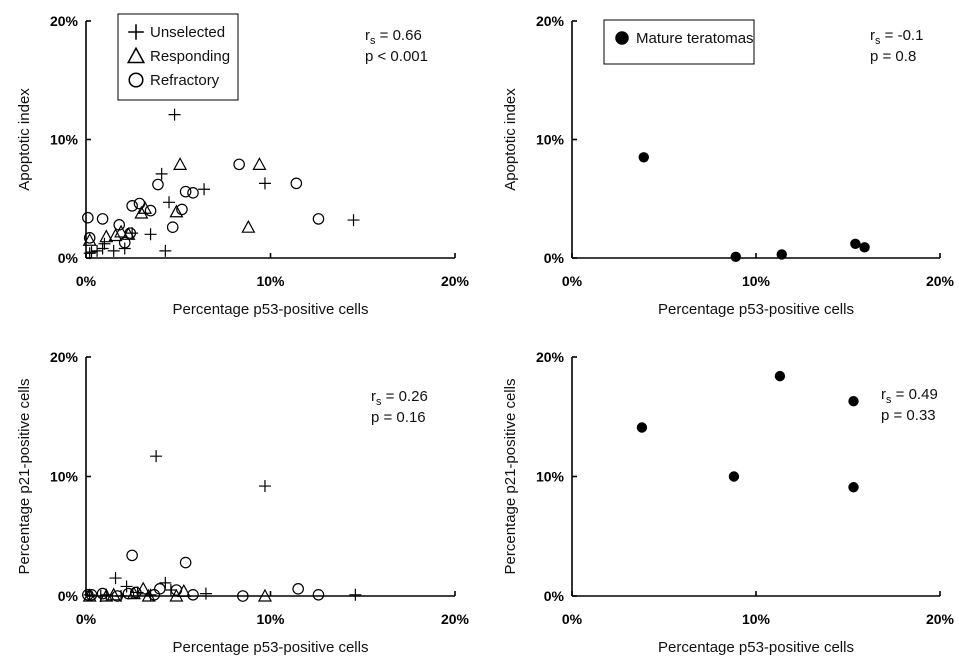 The image size is (959, 663). Describe the element at coordinates (185, 80) in the screenshot. I see `legend-entry: Refractory` at that location.